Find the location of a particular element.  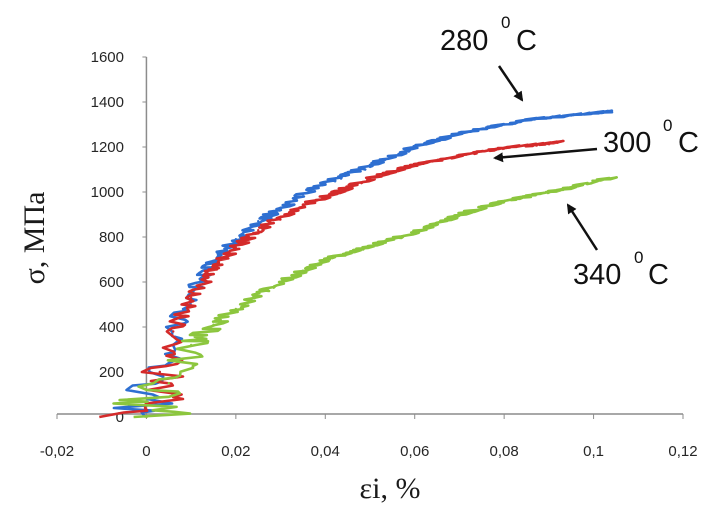

x-tick-label: 0,06 is located at coordinates (414, 451).